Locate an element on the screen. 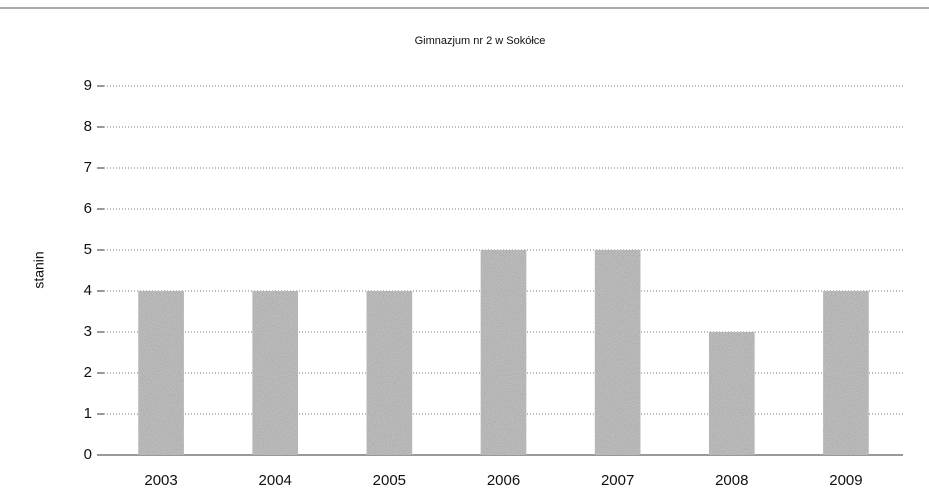  x-tick-label: 2005 is located at coordinates (389, 480).